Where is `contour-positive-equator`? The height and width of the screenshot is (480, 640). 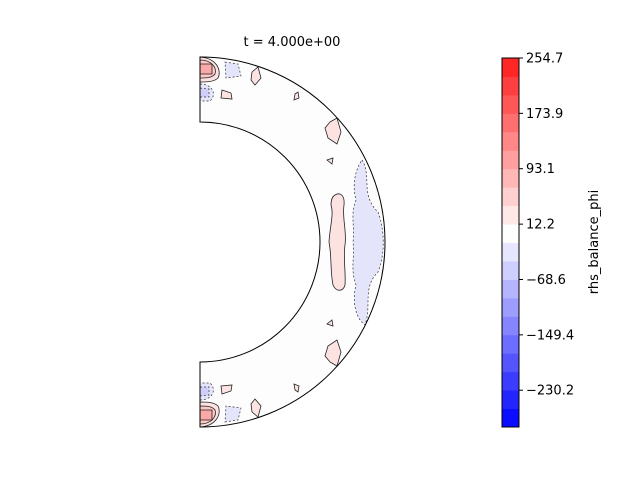 contour-positive-equator is located at coordinates (337, 242).